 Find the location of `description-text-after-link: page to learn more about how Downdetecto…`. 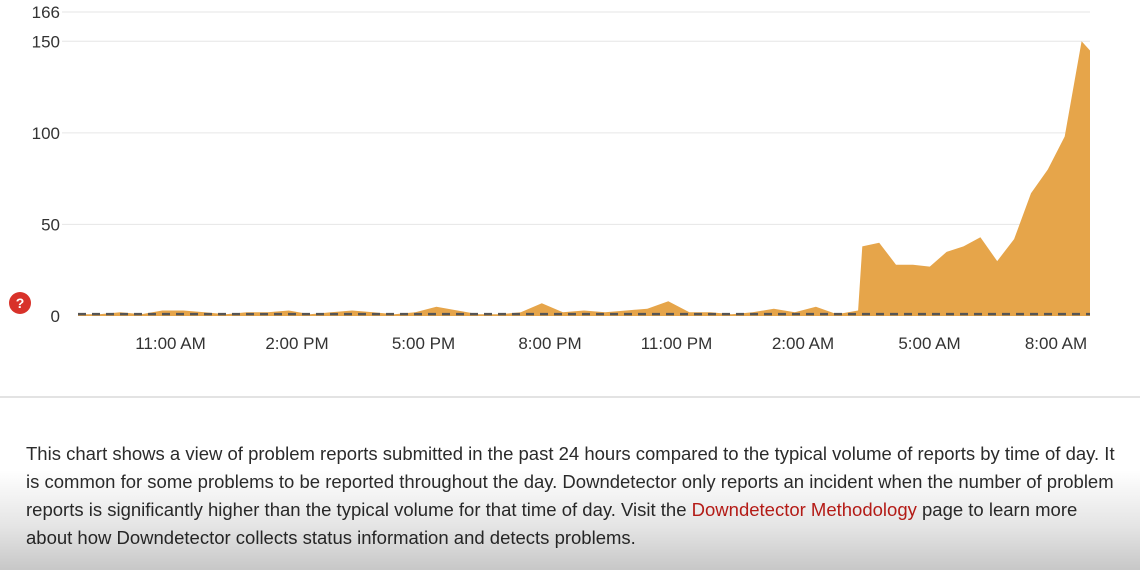

description-text-after-link: page to learn more about how Downdetecto… is located at coordinates (552, 523).